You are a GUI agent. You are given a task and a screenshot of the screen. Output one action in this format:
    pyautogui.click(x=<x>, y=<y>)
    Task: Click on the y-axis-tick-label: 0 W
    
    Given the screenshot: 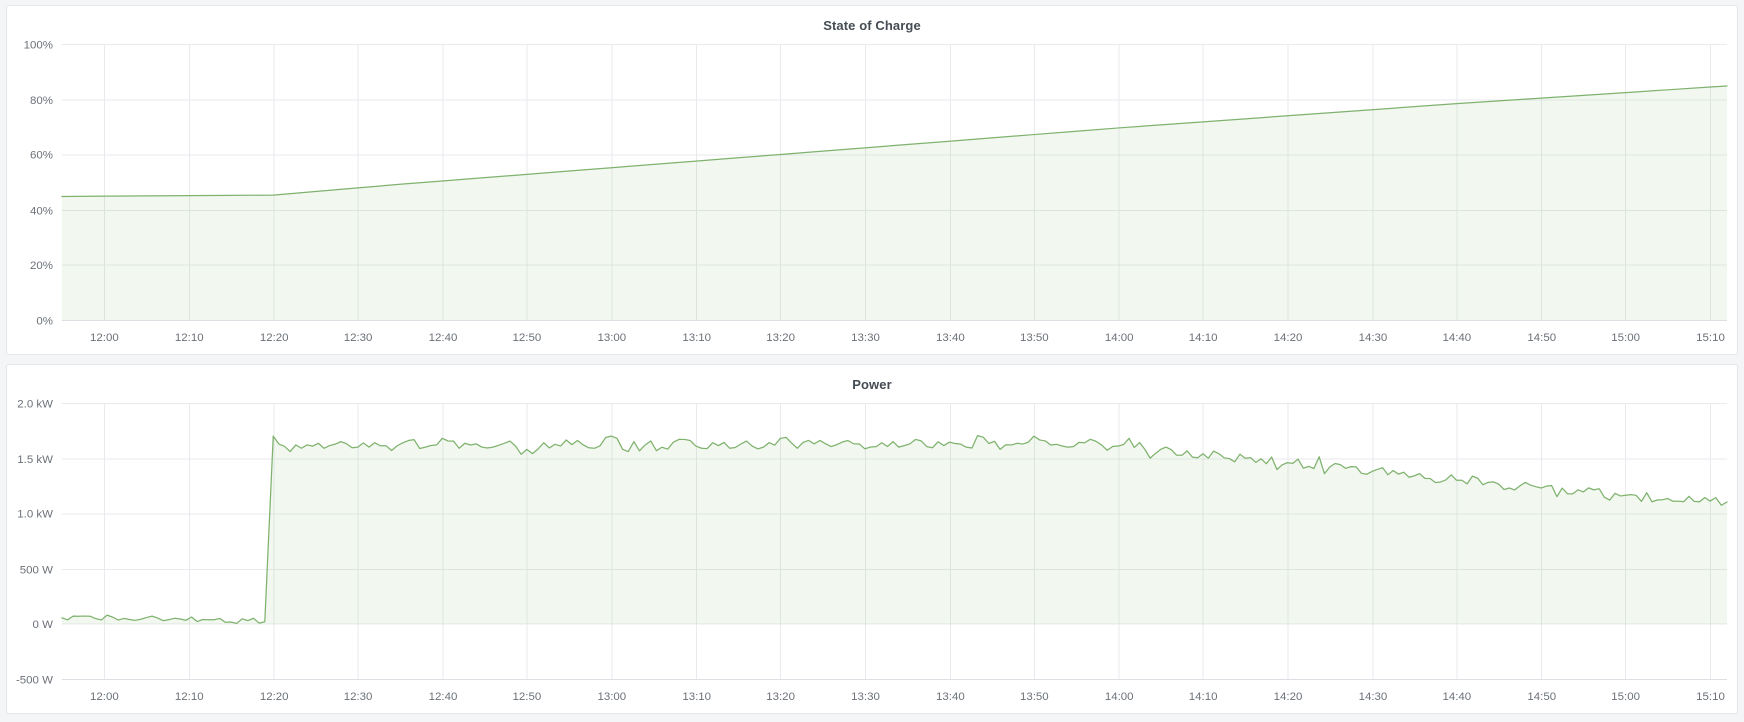 What is the action you would take?
    pyautogui.click(x=43, y=625)
    